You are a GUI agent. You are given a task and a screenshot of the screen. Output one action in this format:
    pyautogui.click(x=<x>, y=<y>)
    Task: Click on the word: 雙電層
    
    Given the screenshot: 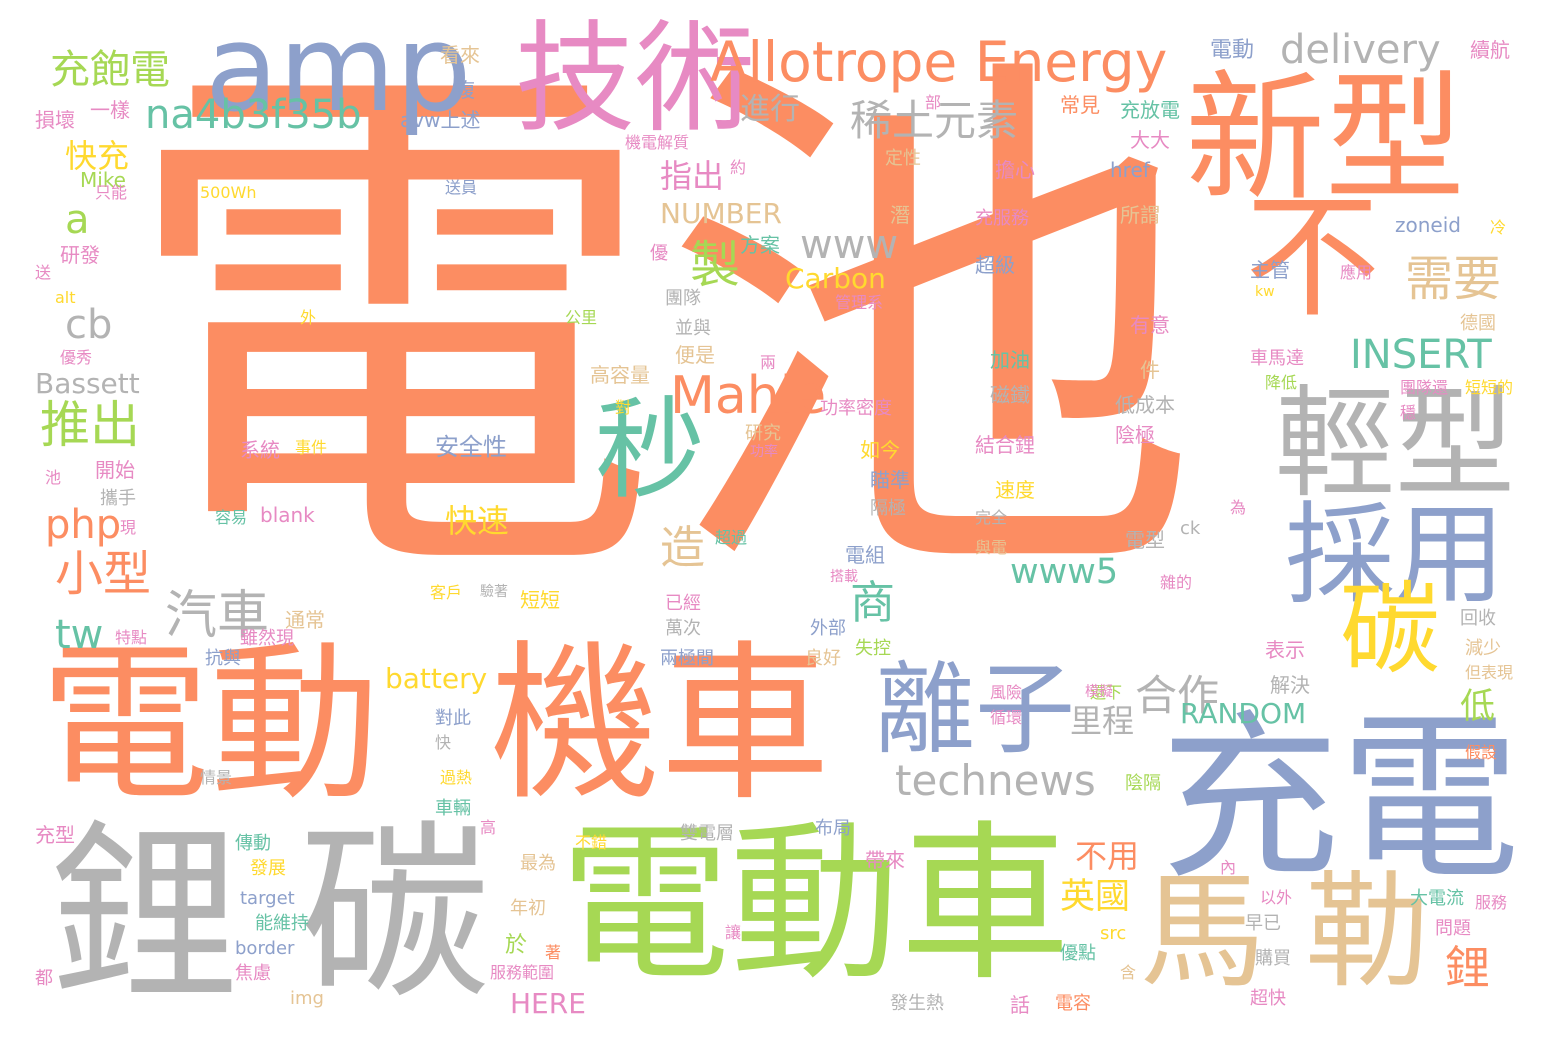 What is the action you would take?
    pyautogui.click(x=707, y=833)
    